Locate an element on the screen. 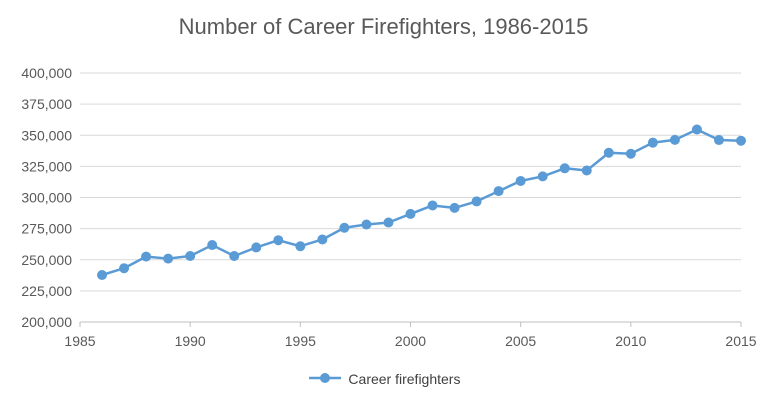 The height and width of the screenshot is (418, 767). x-tick-label: 1990 is located at coordinates (190, 341).